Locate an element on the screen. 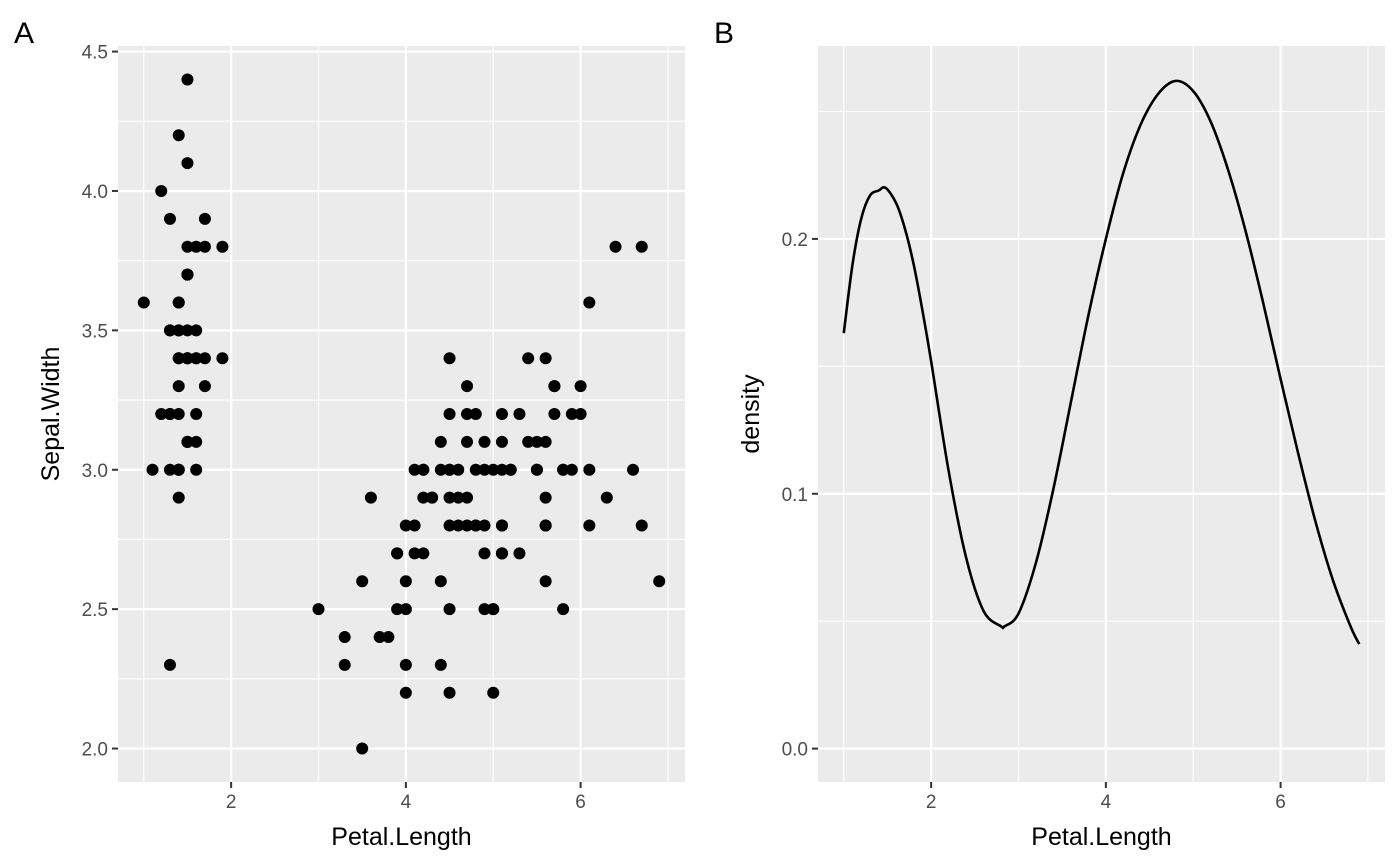 The width and height of the screenshot is (1400, 866). panel-b-tag: B is located at coordinates (724, 33).